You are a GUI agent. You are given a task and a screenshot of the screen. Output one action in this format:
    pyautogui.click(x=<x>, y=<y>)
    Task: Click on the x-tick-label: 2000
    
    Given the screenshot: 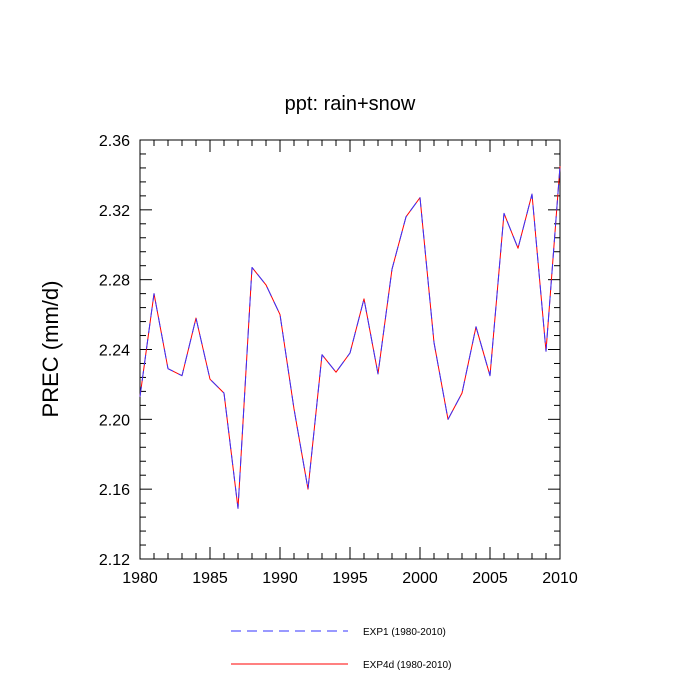 What is the action you would take?
    pyautogui.click(x=420, y=578)
    